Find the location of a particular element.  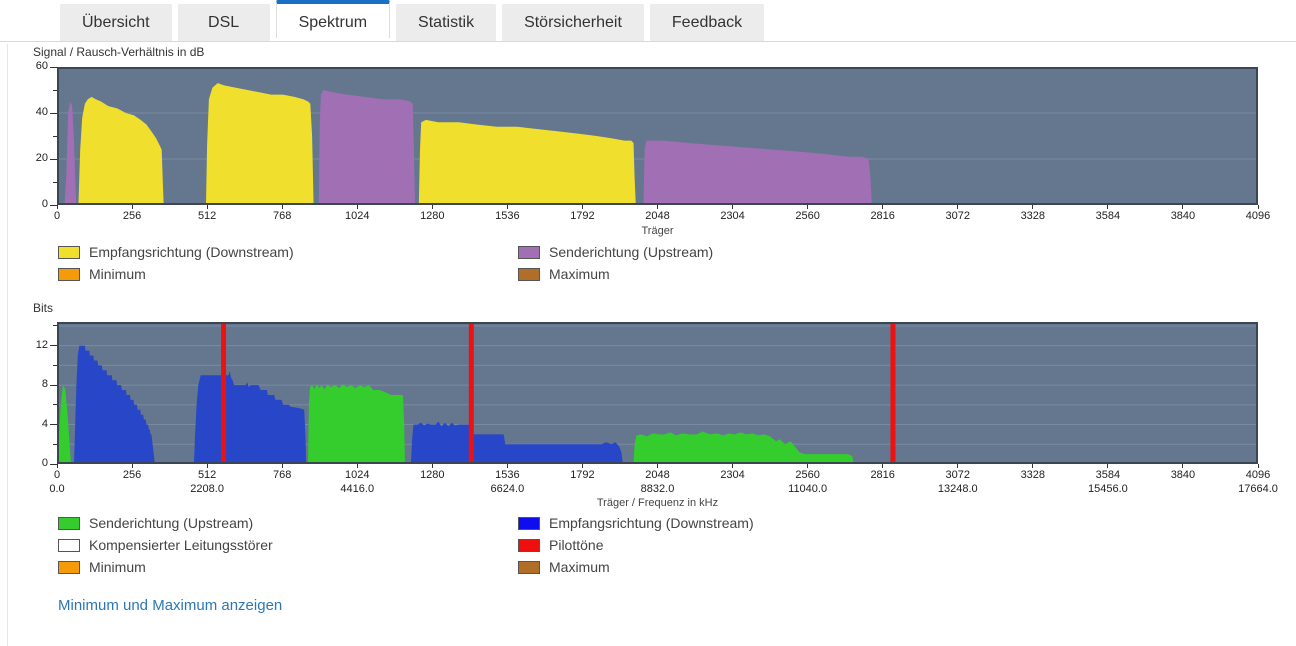

tab-stoersicherheit: Störsicherheit is located at coordinates (573, 22).